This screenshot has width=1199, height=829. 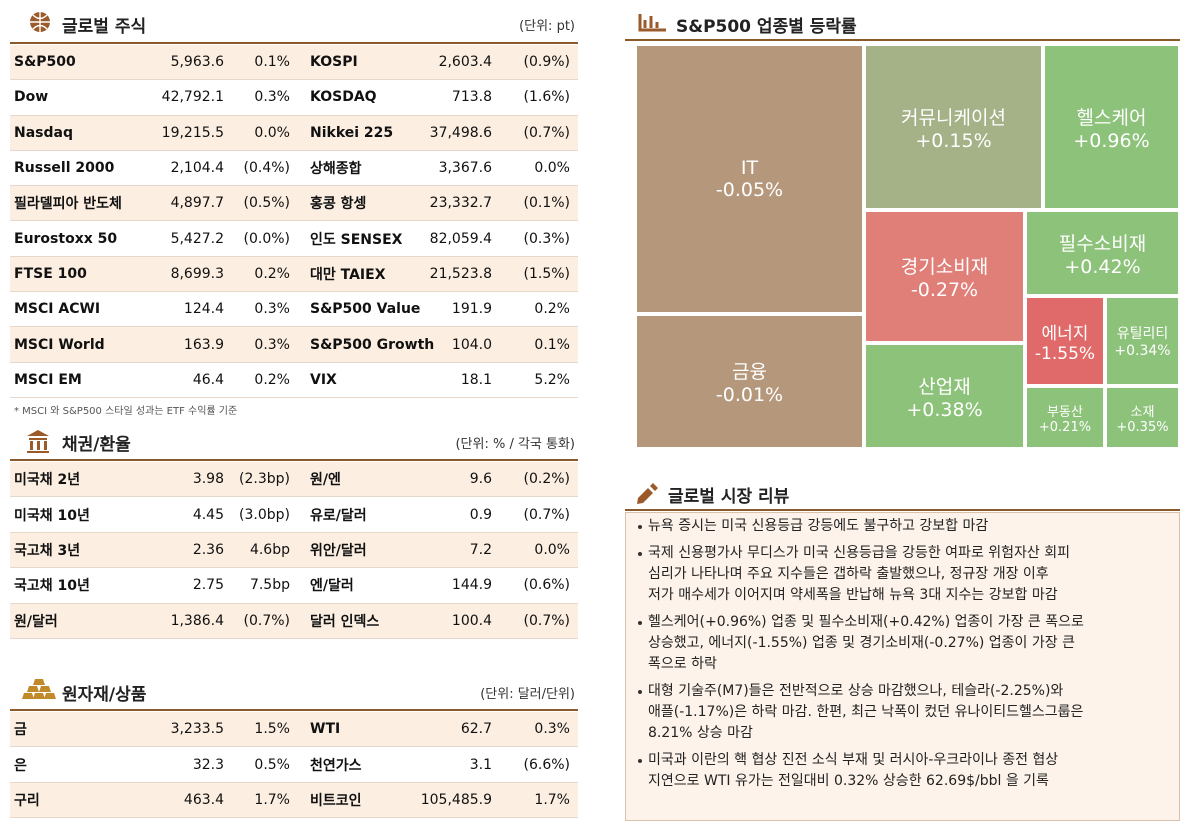 What do you see at coordinates (465, 62) in the screenshot?
I see `cell-value: 2,603.4` at bounding box center [465, 62].